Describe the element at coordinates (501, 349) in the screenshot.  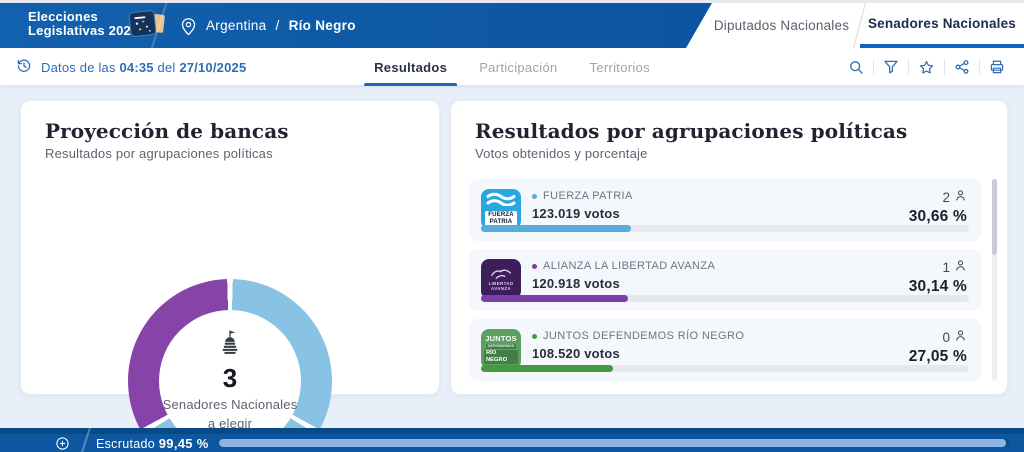
I see `juntos-defendemos-rio-negro-logo: JUNTOS DEFENDEMOS RÍO NEGRO` at that location.